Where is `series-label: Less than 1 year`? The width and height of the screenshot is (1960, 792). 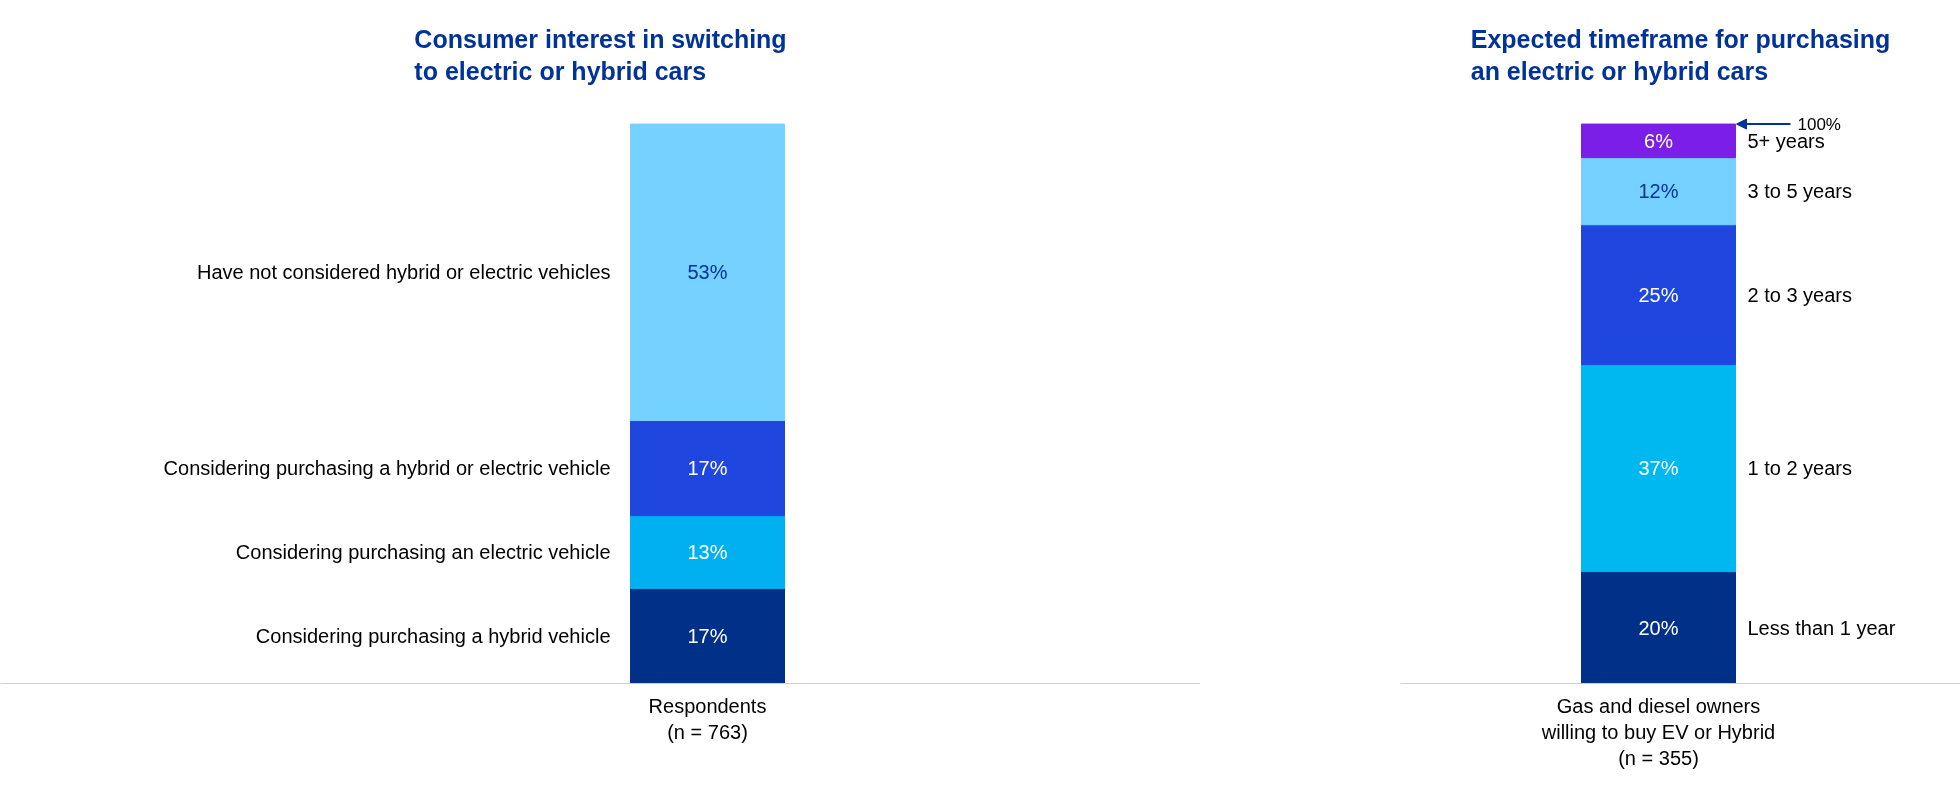 series-label: Less than 1 year is located at coordinates (1821, 627).